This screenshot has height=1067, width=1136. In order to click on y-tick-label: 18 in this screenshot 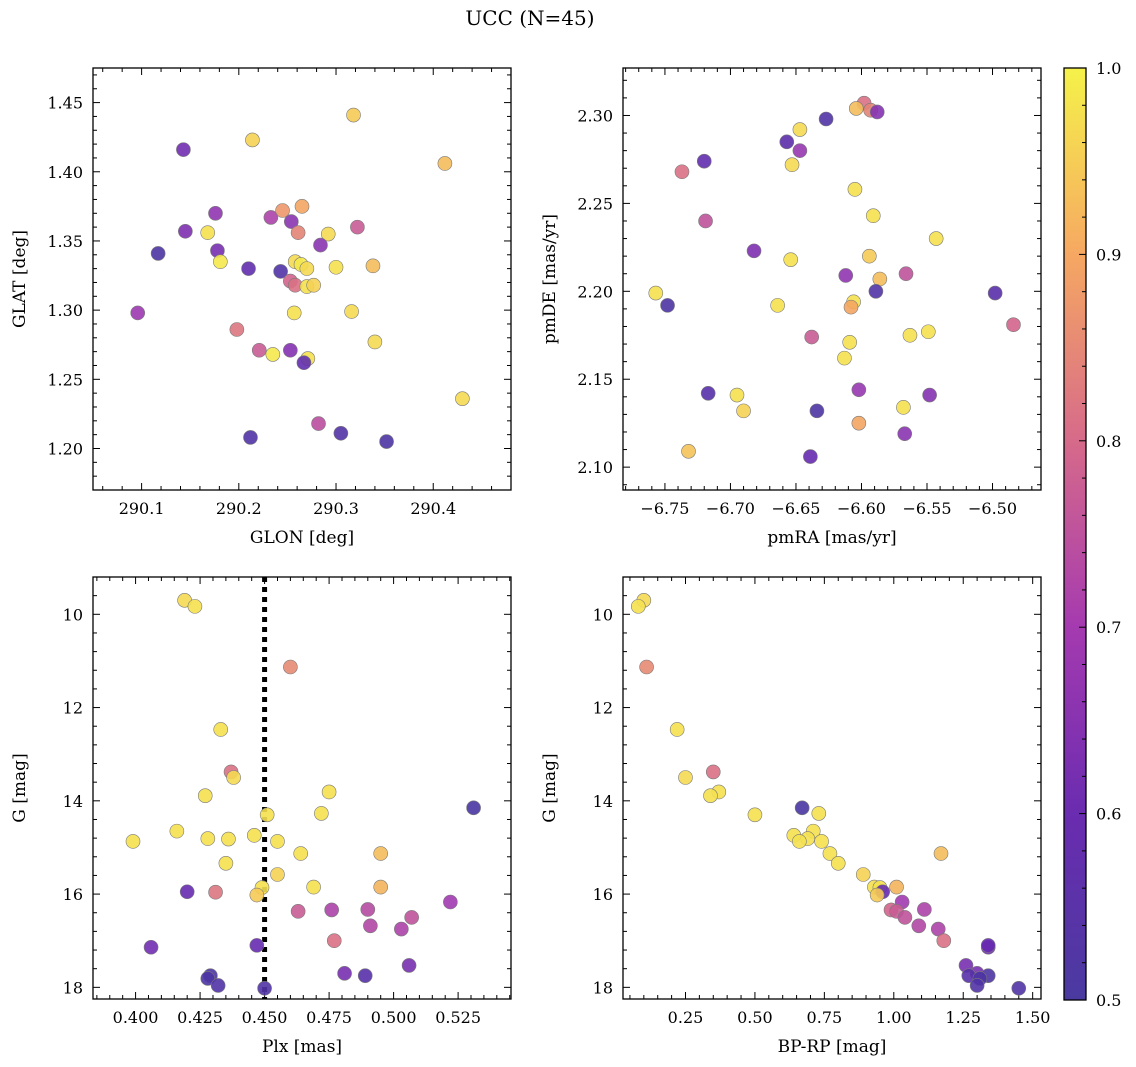, I will do `click(603, 987)`.